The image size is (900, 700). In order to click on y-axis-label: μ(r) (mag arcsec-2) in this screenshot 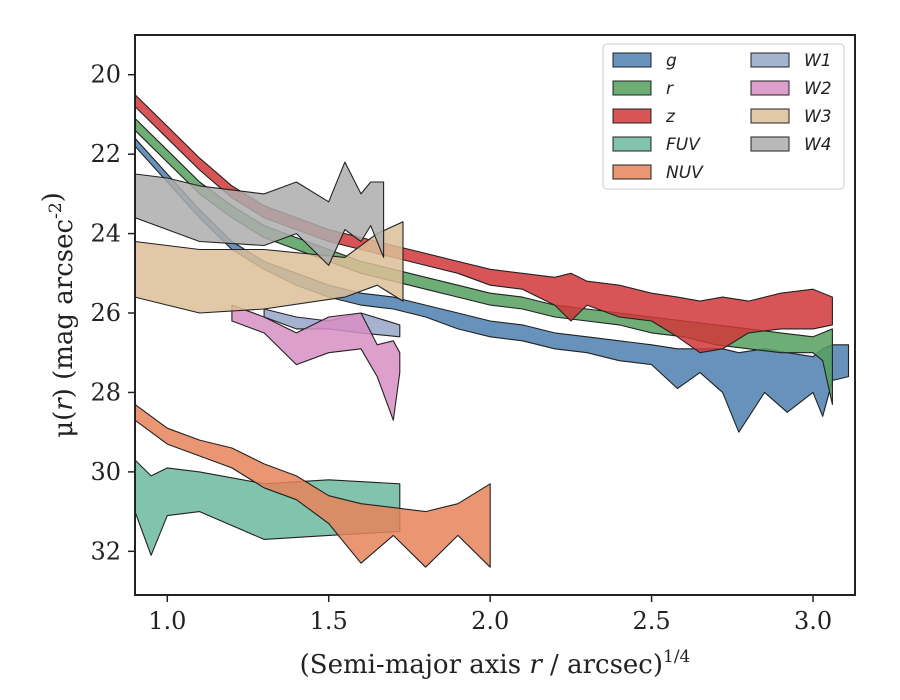, I will do `click(58, 315)`.